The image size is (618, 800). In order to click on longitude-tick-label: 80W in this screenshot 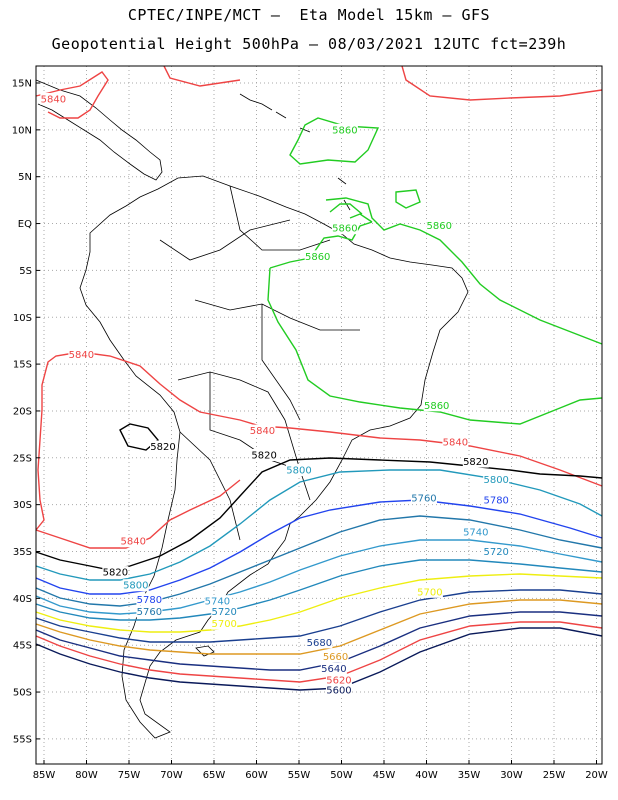, I will do `click(86, 775)`.